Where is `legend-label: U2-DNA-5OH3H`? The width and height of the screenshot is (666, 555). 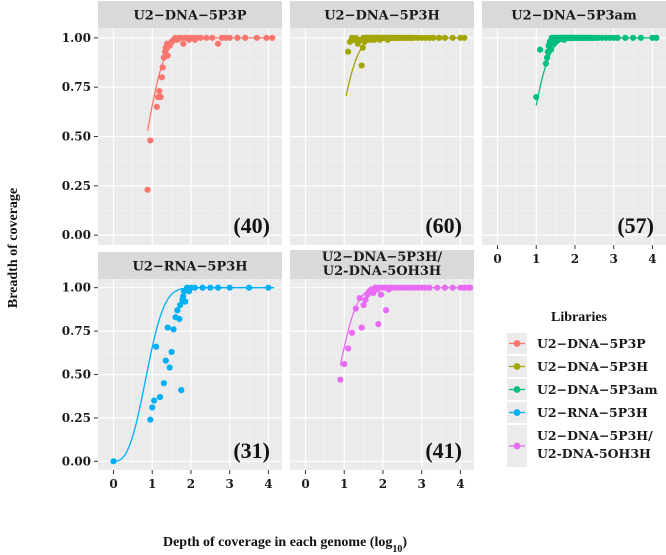 legend-label: U2-DNA-5OH3H is located at coordinates (594, 453).